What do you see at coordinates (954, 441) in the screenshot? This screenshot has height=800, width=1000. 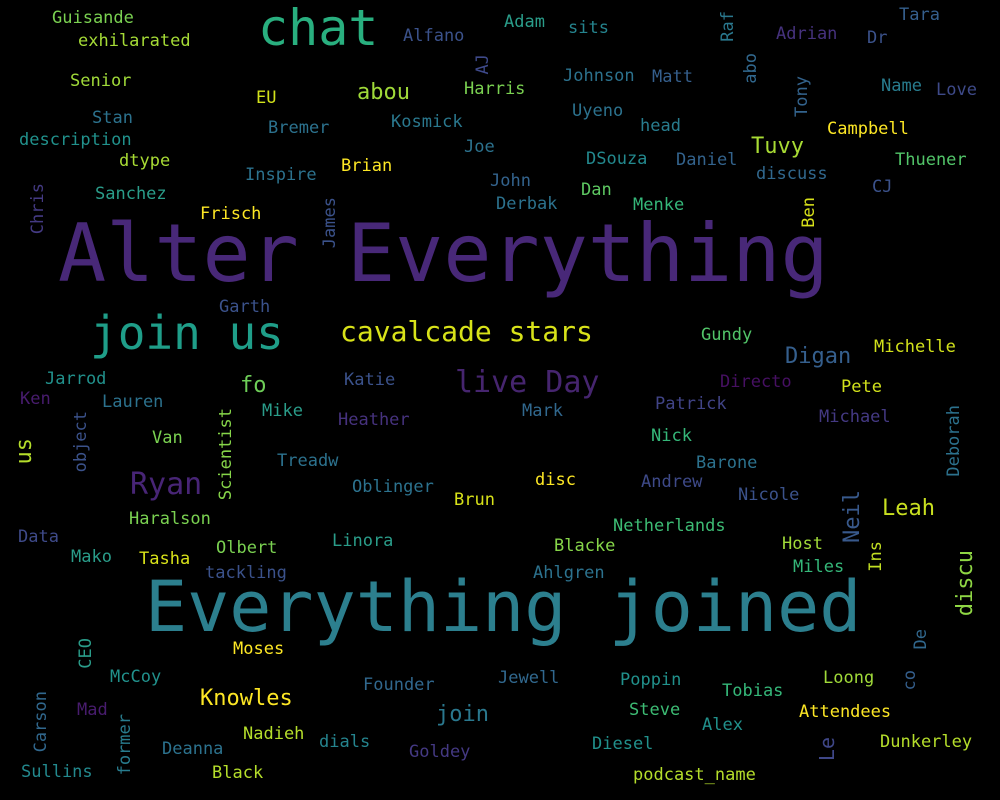 I see `word-deborah: Deborah` at bounding box center [954, 441].